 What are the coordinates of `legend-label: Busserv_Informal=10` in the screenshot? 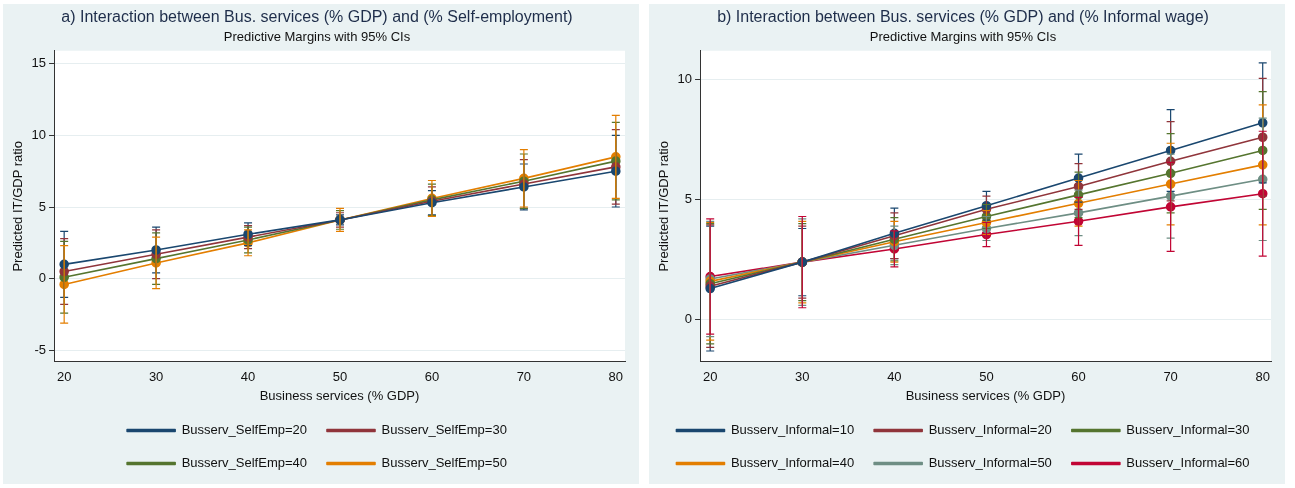 It's located at (792, 430).